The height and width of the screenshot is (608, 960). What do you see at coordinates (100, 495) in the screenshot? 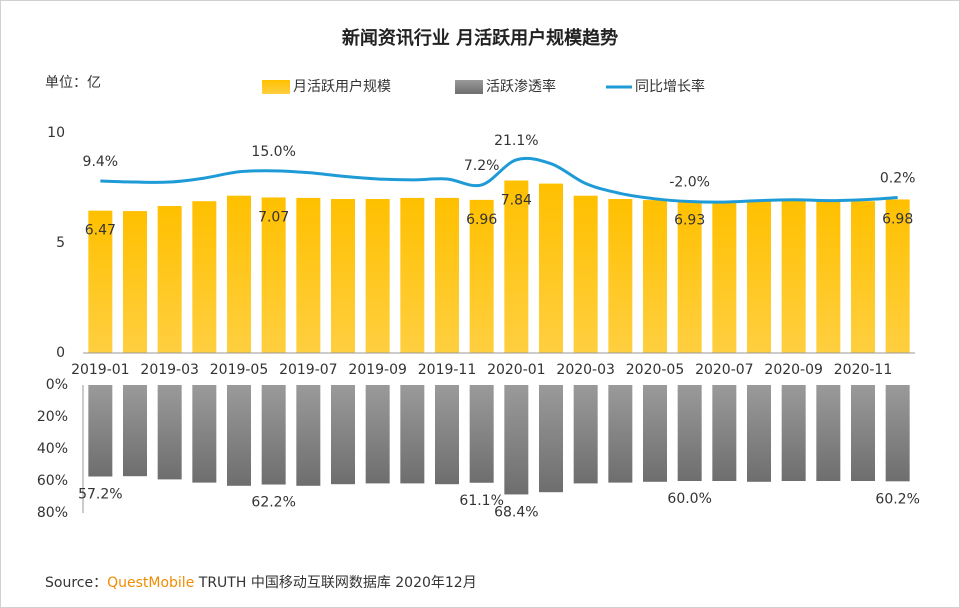
I see `data-label: 57.2%` at bounding box center [100, 495].